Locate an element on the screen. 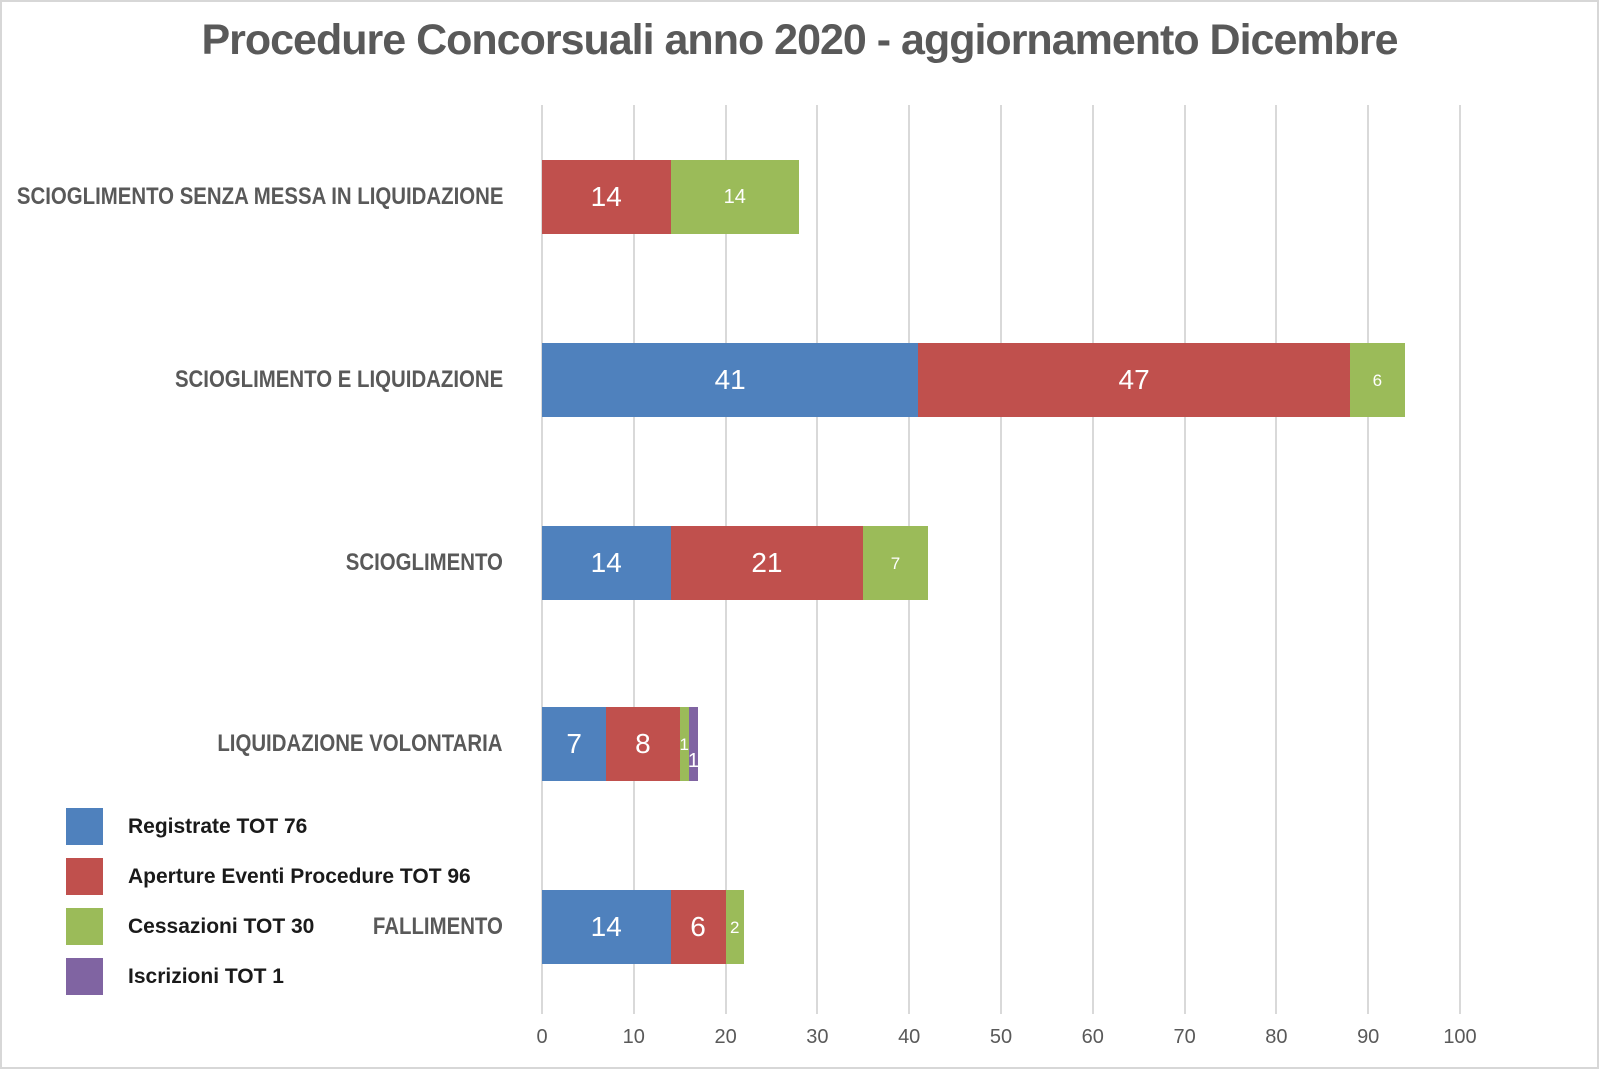 This screenshot has width=1599, height=1069. category-label-scioglimento-senza-messa-in-liquidazione: SCIOGLIMENTO SENZA MESSA IN LIQUIDAZIONE is located at coordinates (259, 196).